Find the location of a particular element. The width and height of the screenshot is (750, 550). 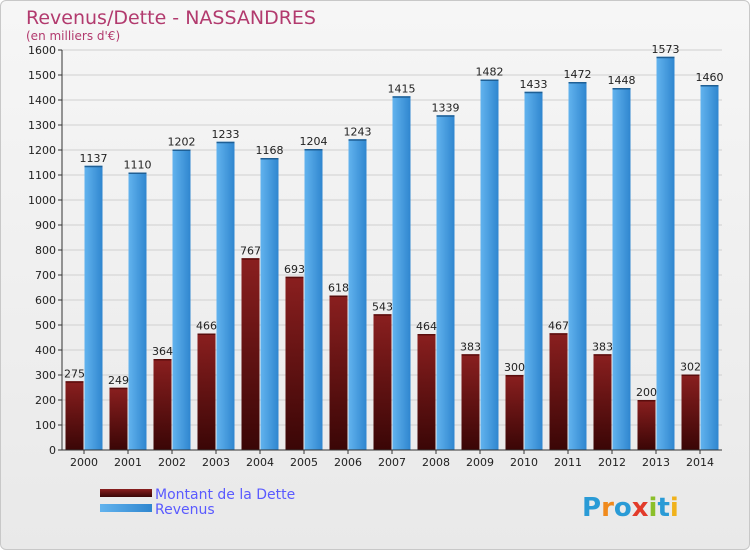

x-tick-label: 2000 is located at coordinates (84, 462).